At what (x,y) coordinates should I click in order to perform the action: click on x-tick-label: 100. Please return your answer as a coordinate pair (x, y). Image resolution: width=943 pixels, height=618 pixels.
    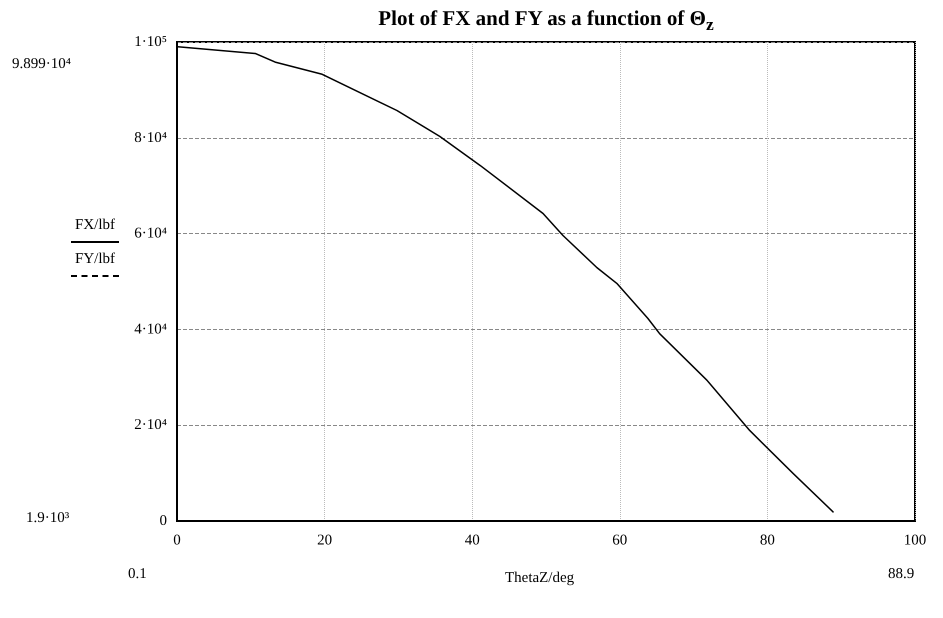
    Looking at the image, I should click on (915, 540).